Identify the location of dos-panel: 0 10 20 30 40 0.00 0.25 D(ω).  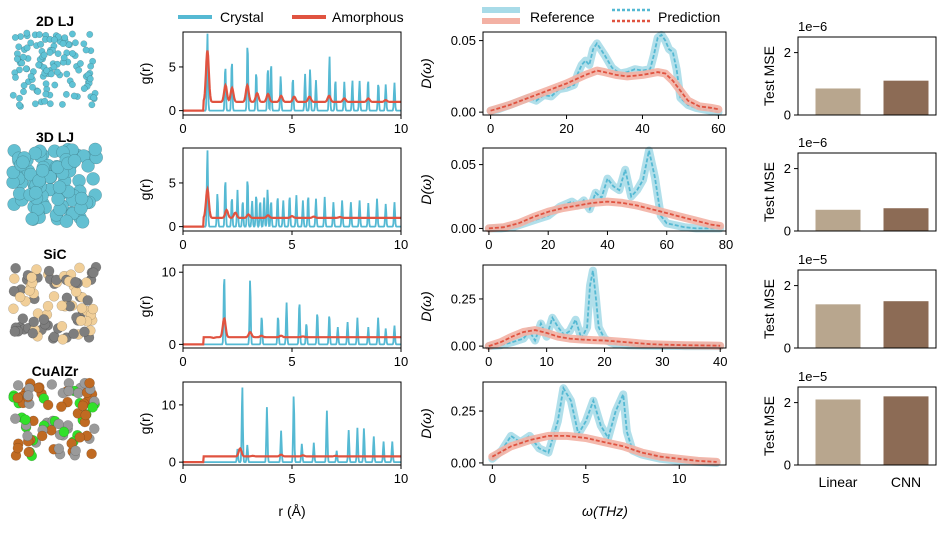
(572, 316).